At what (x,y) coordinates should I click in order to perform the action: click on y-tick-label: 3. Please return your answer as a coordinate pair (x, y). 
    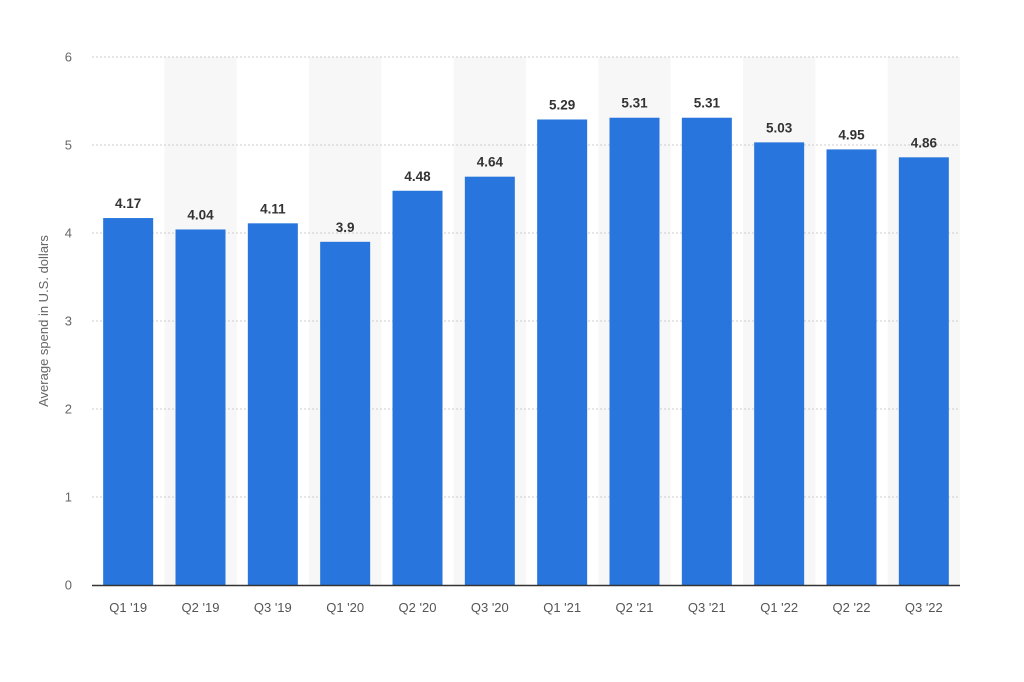
    Looking at the image, I should click on (68, 321).